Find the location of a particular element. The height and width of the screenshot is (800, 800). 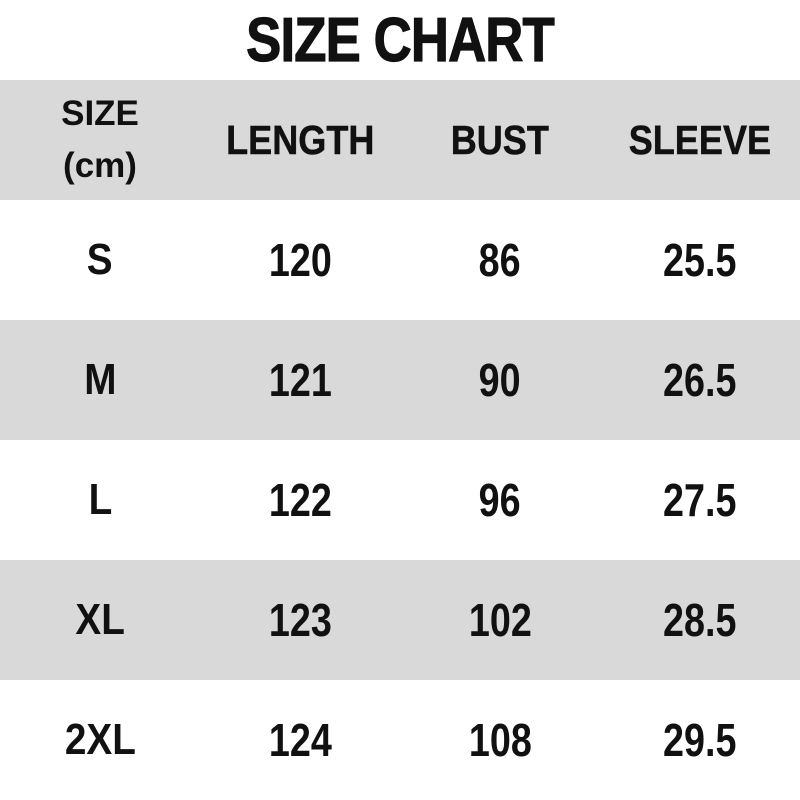

bust-value: 86 is located at coordinates (500, 260).